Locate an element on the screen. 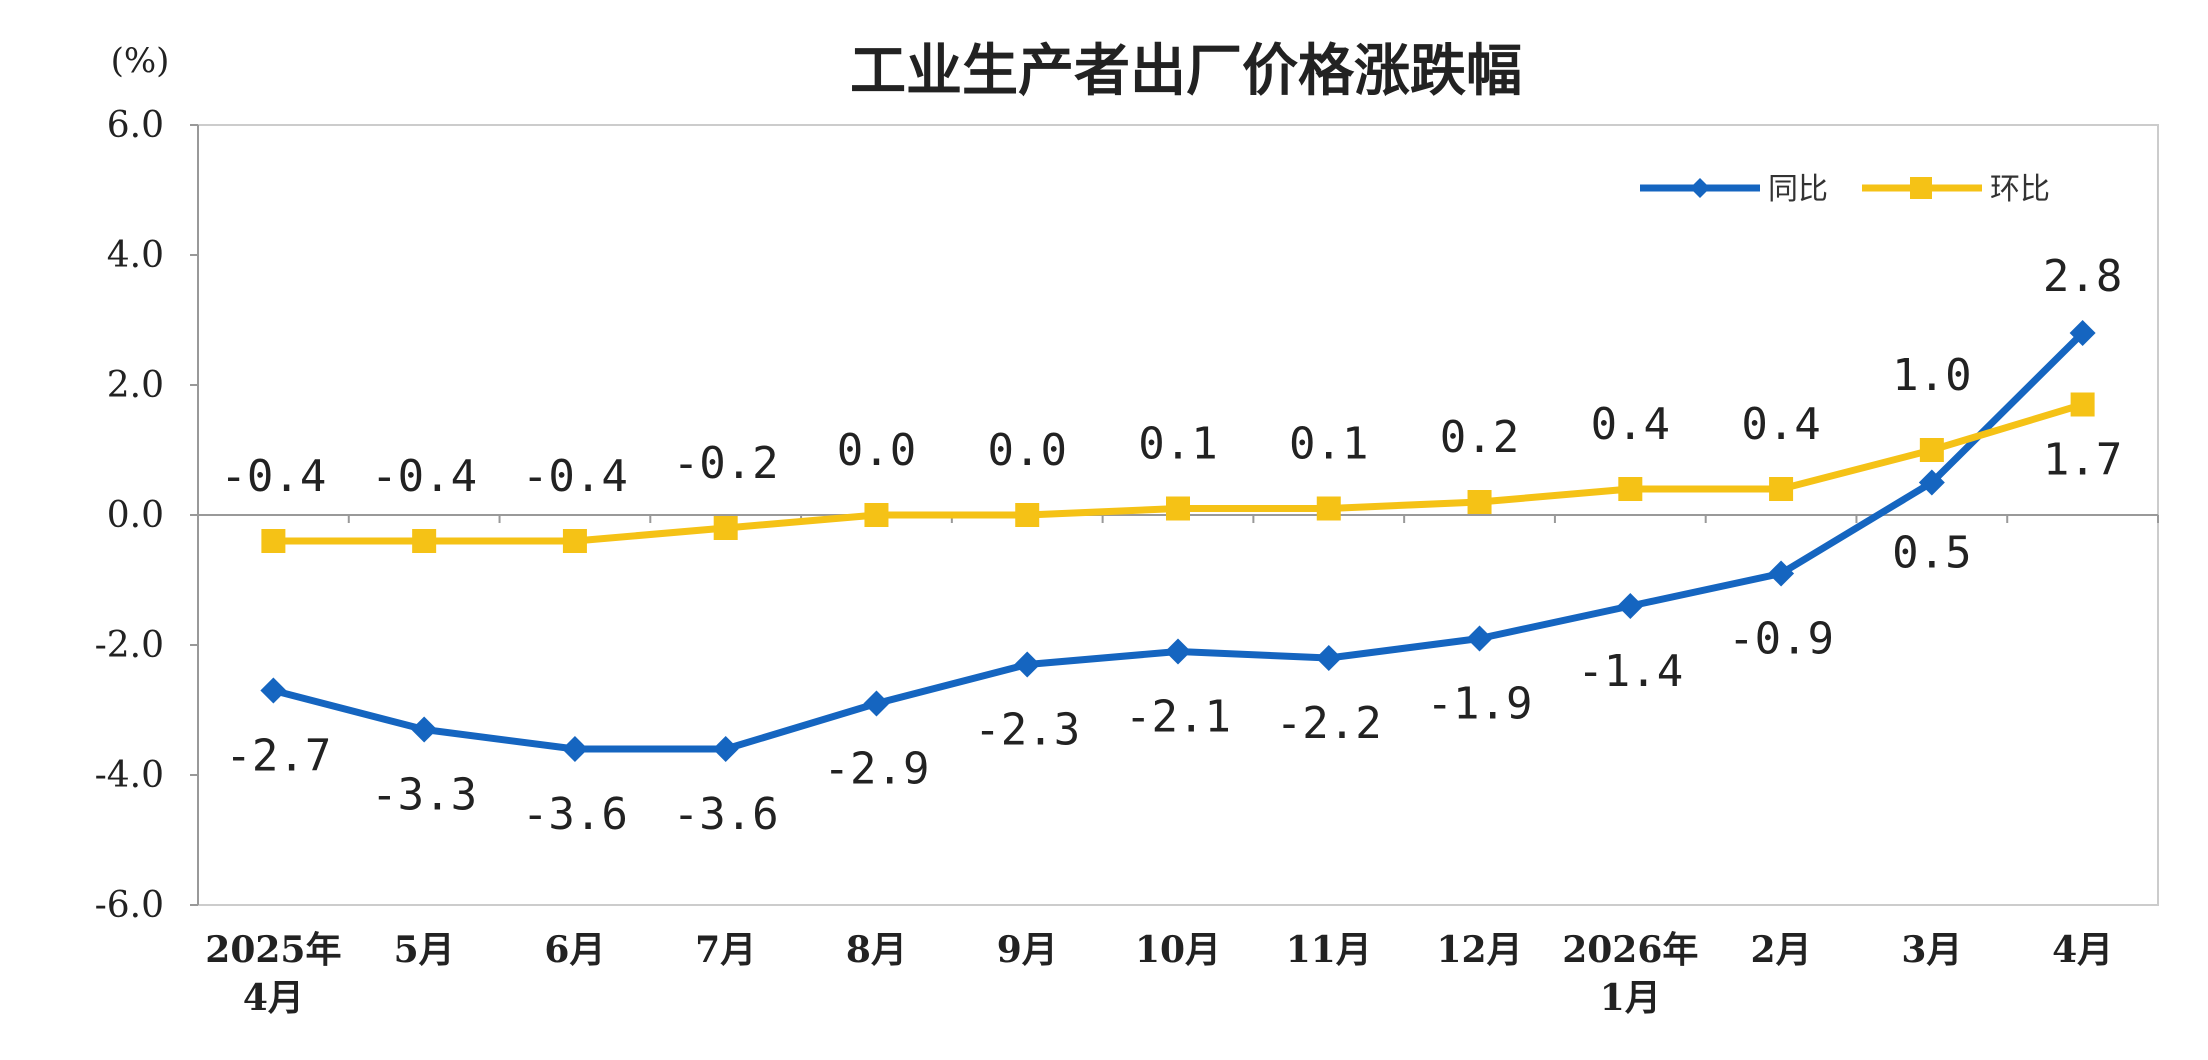 The width and height of the screenshot is (2208, 1060). mom-data-label: 1.0 is located at coordinates (1931, 375).